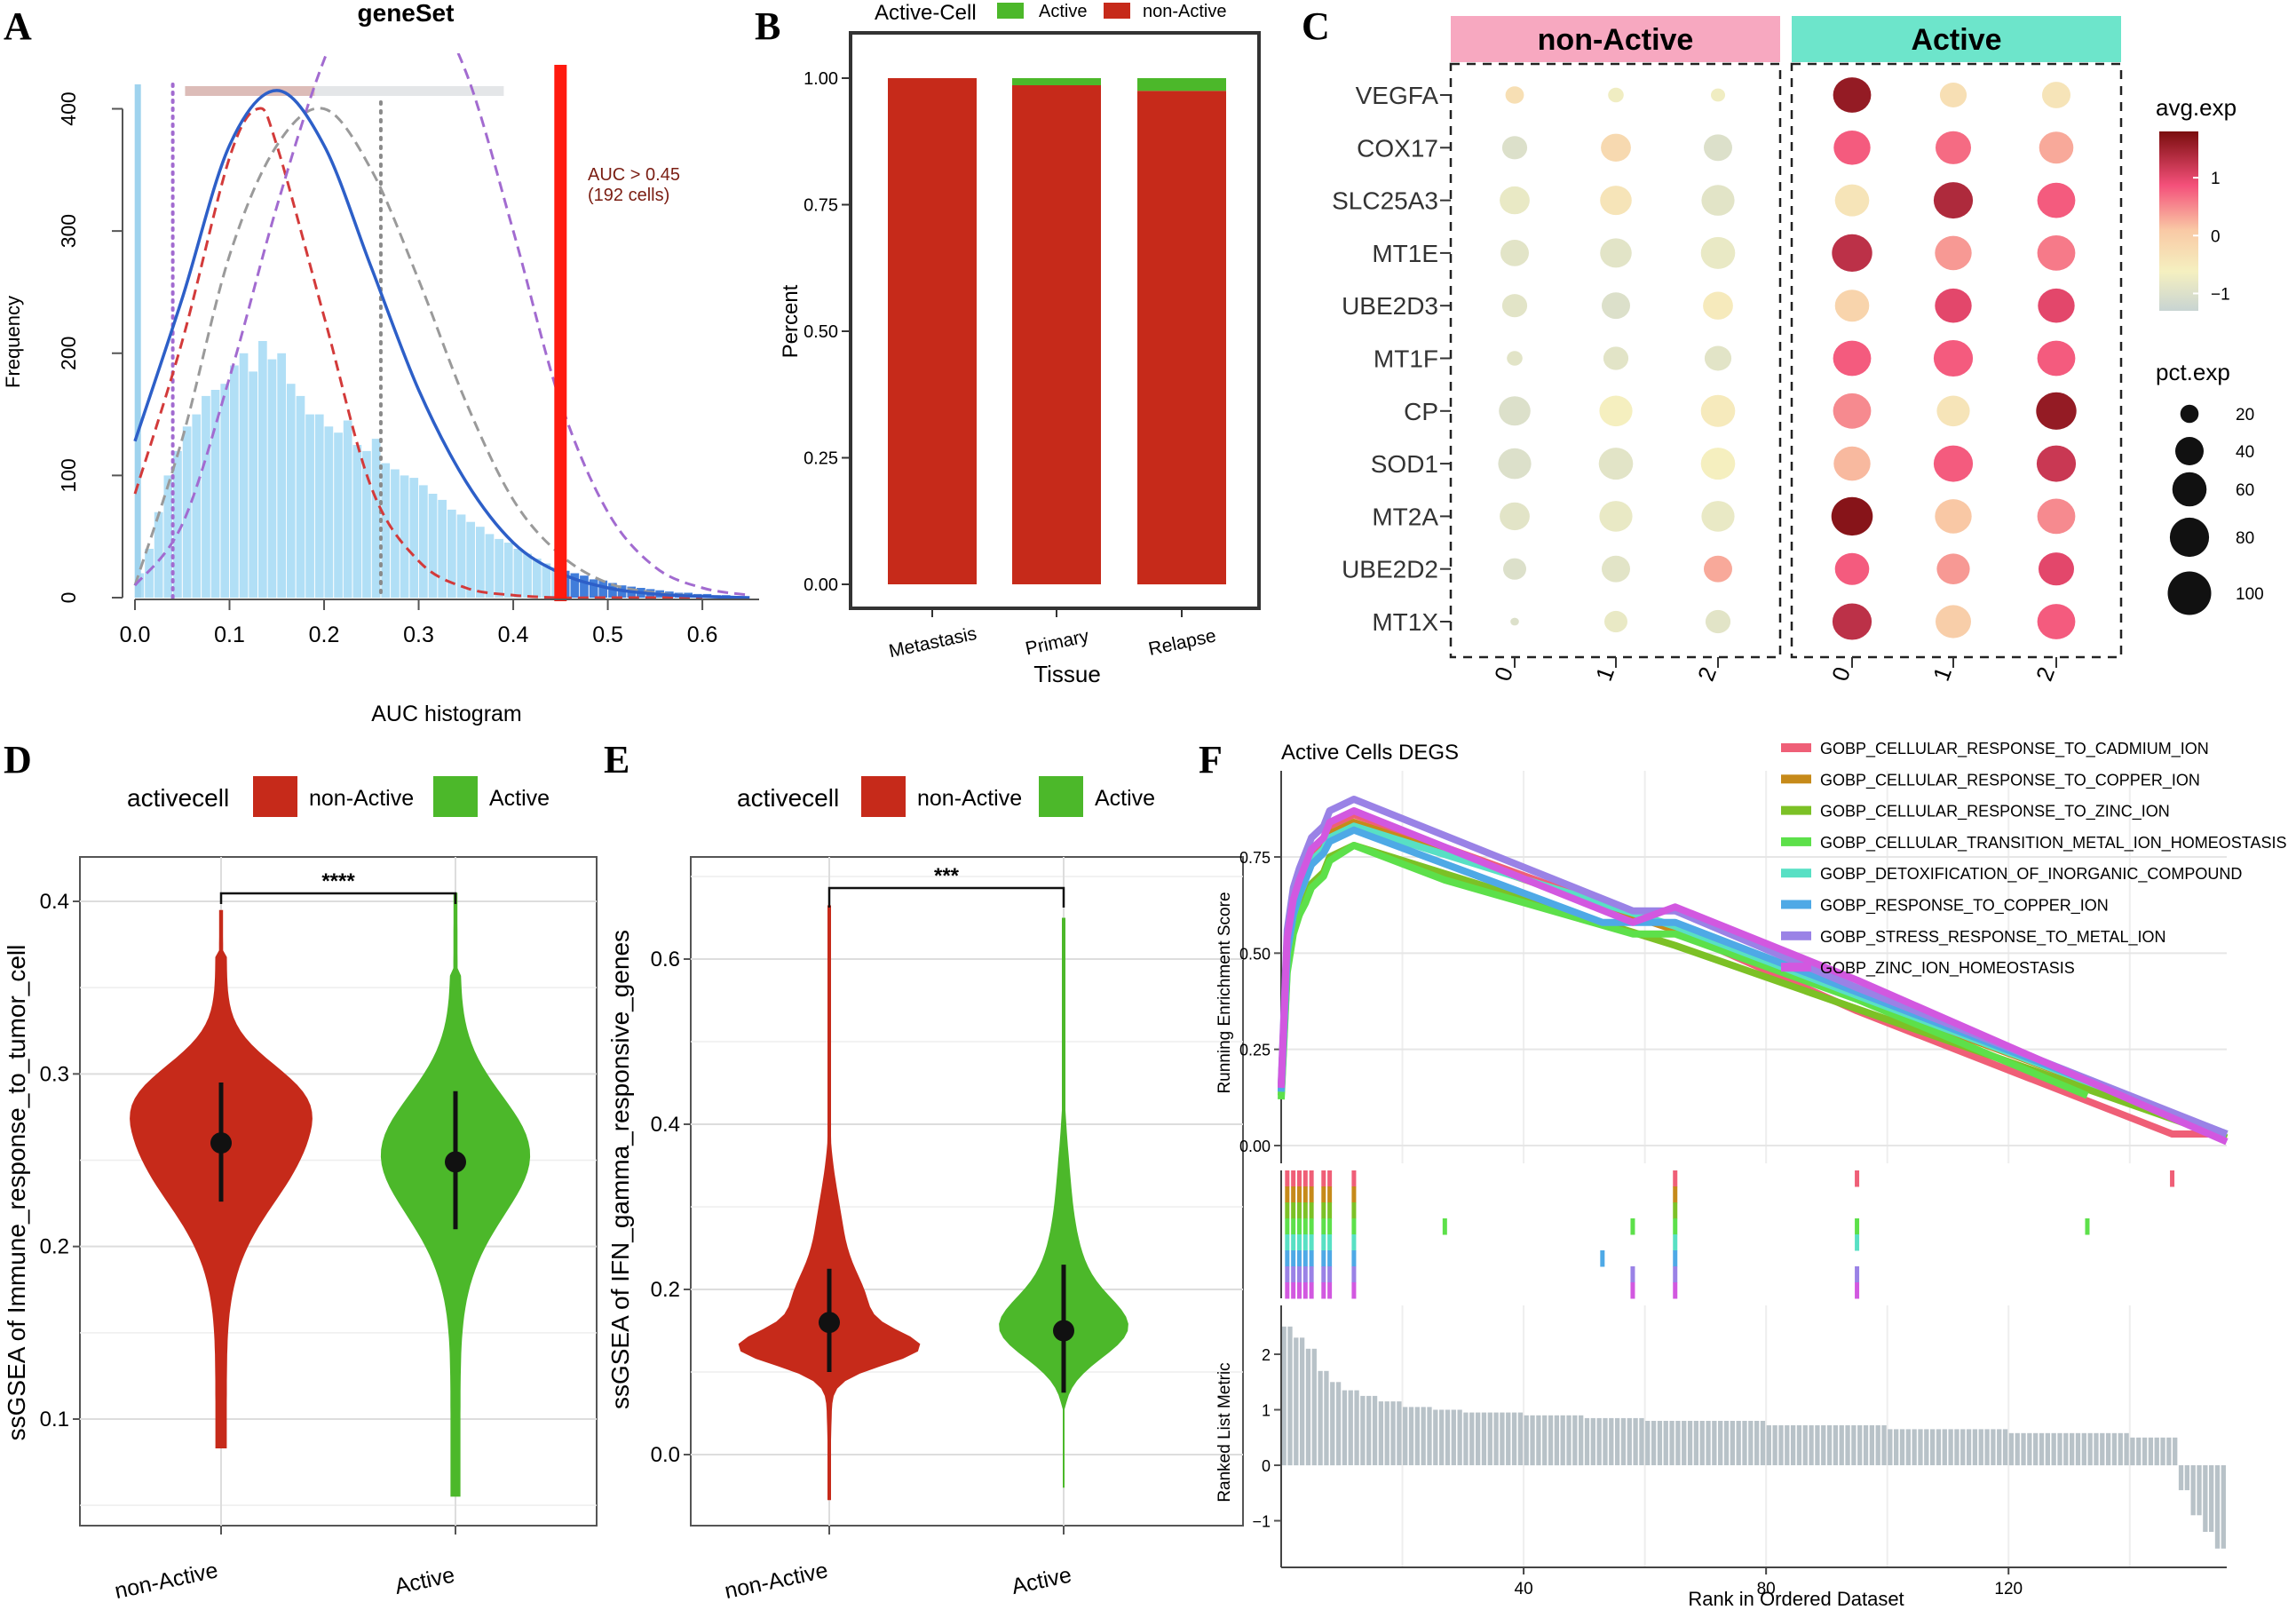  Describe the element at coordinates (1061, 796) in the screenshot. I see `panel-e-legend-key-active` at that location.